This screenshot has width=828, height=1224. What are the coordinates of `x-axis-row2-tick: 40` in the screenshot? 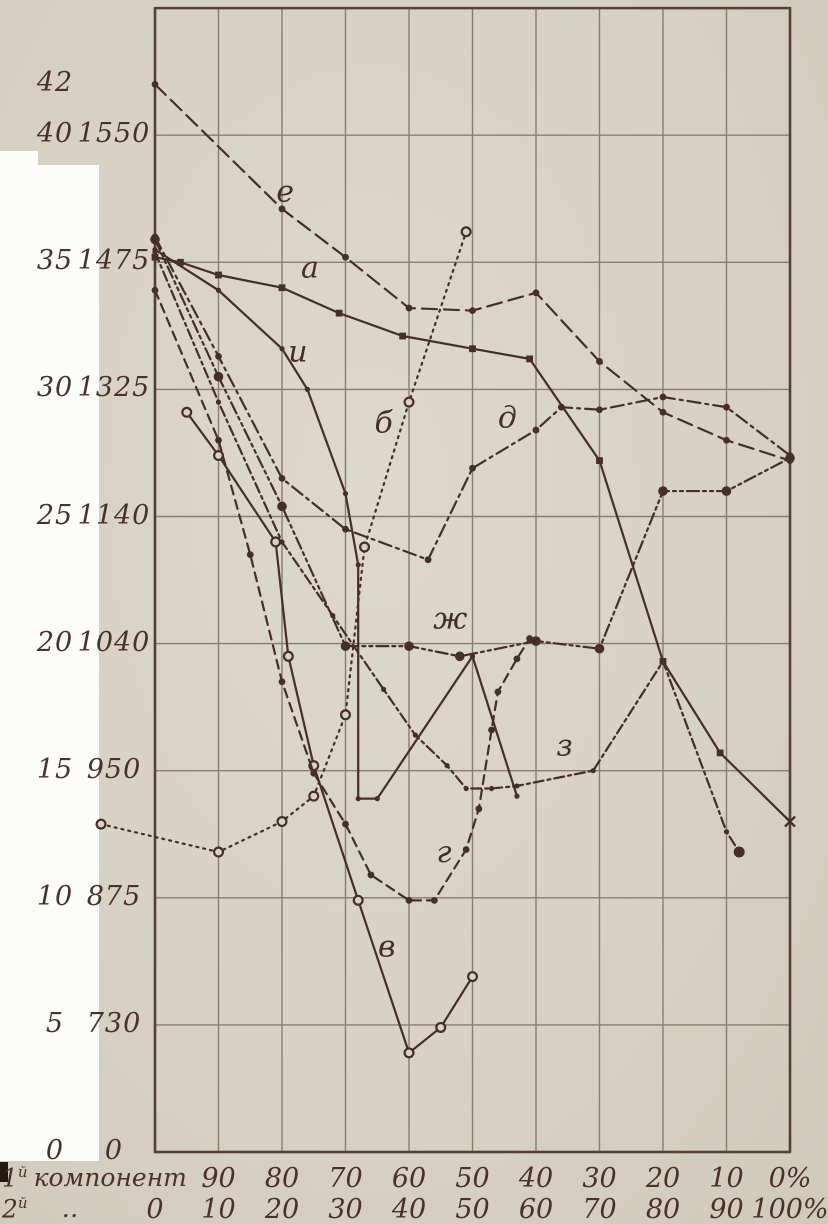 It's located at (409, 1209).